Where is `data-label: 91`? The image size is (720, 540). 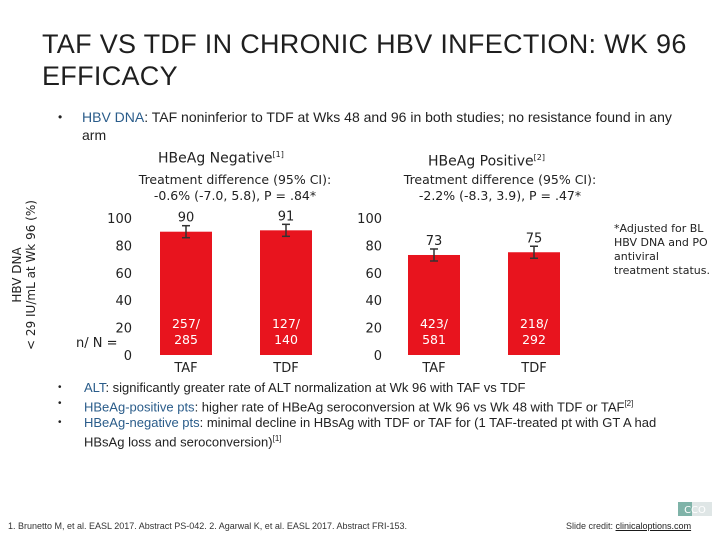
data-label: 91 is located at coordinates (286, 216).